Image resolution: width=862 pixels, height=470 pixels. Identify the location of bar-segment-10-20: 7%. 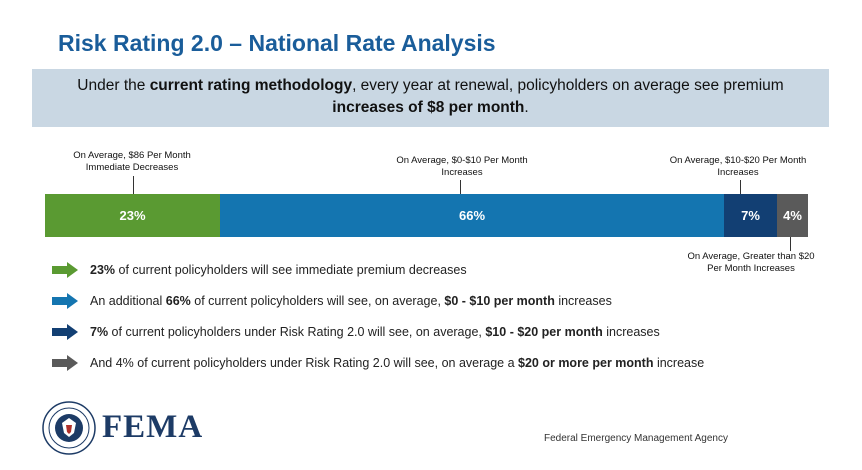
(750, 215).